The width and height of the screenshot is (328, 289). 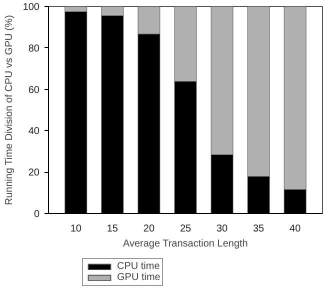 I want to click on legend-label: GPU time, so click(x=138, y=277).